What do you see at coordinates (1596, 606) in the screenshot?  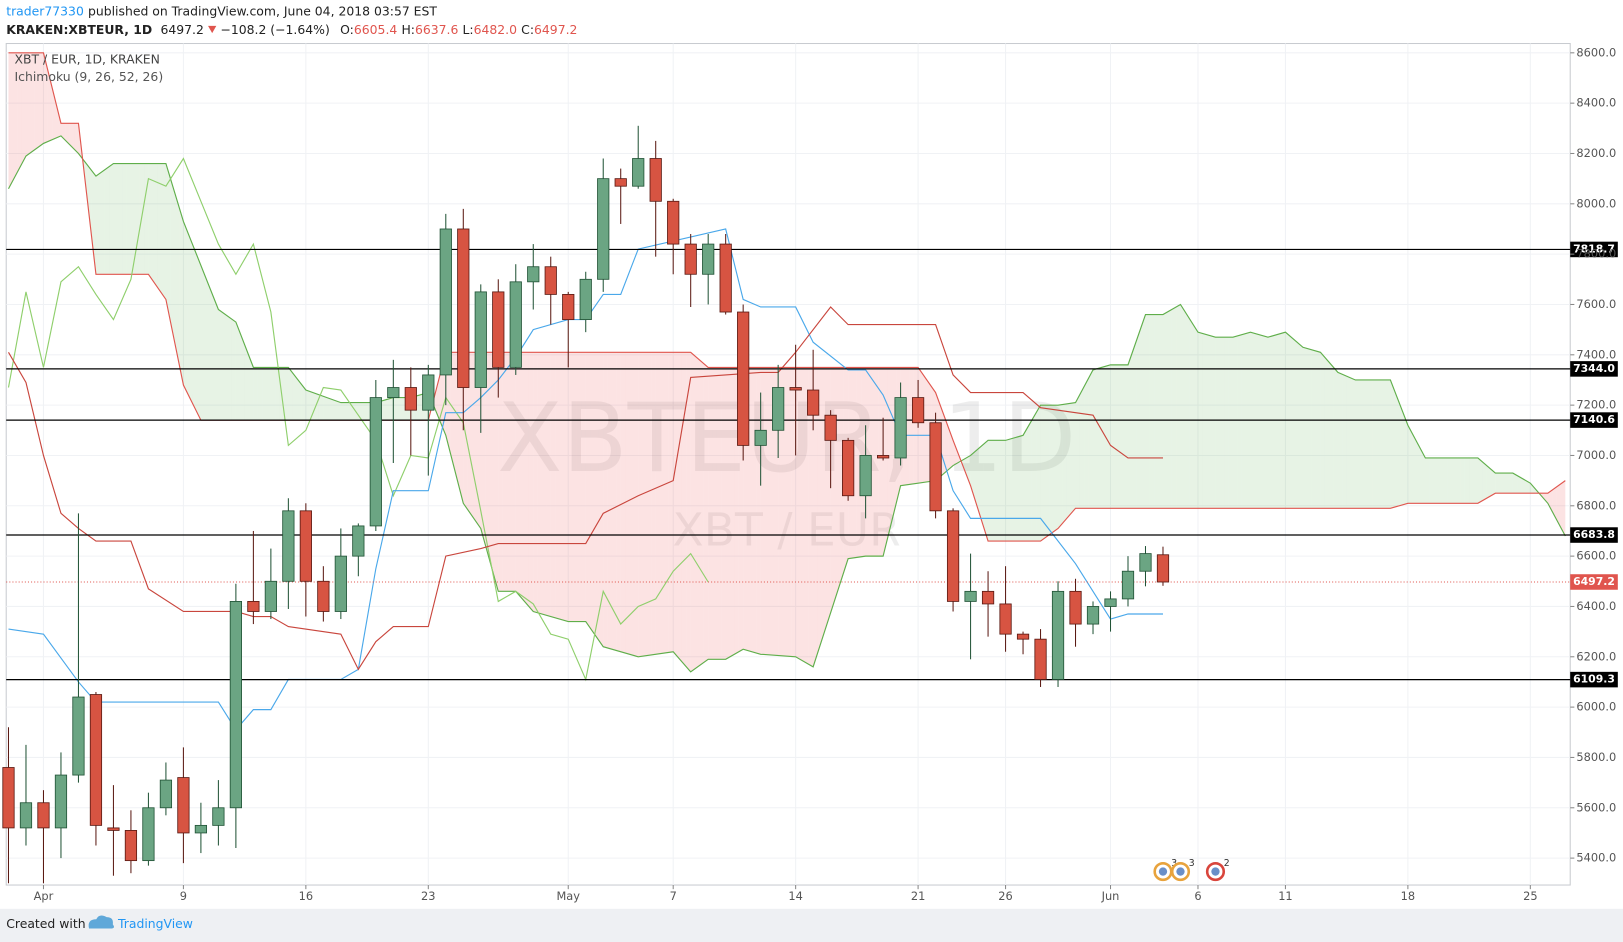 I see `y-tick-label: 6400.0` at bounding box center [1596, 606].